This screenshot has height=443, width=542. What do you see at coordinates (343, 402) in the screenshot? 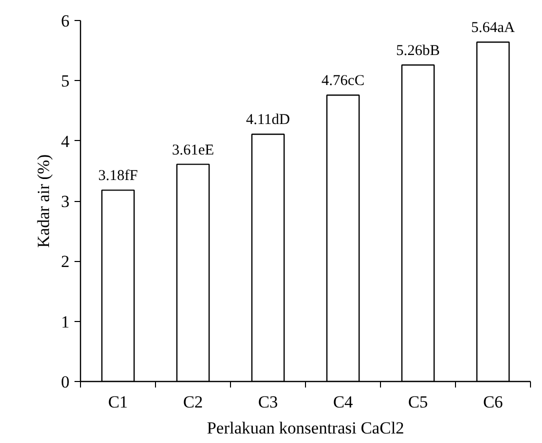
I see `x-tick-label: C4` at bounding box center [343, 402].